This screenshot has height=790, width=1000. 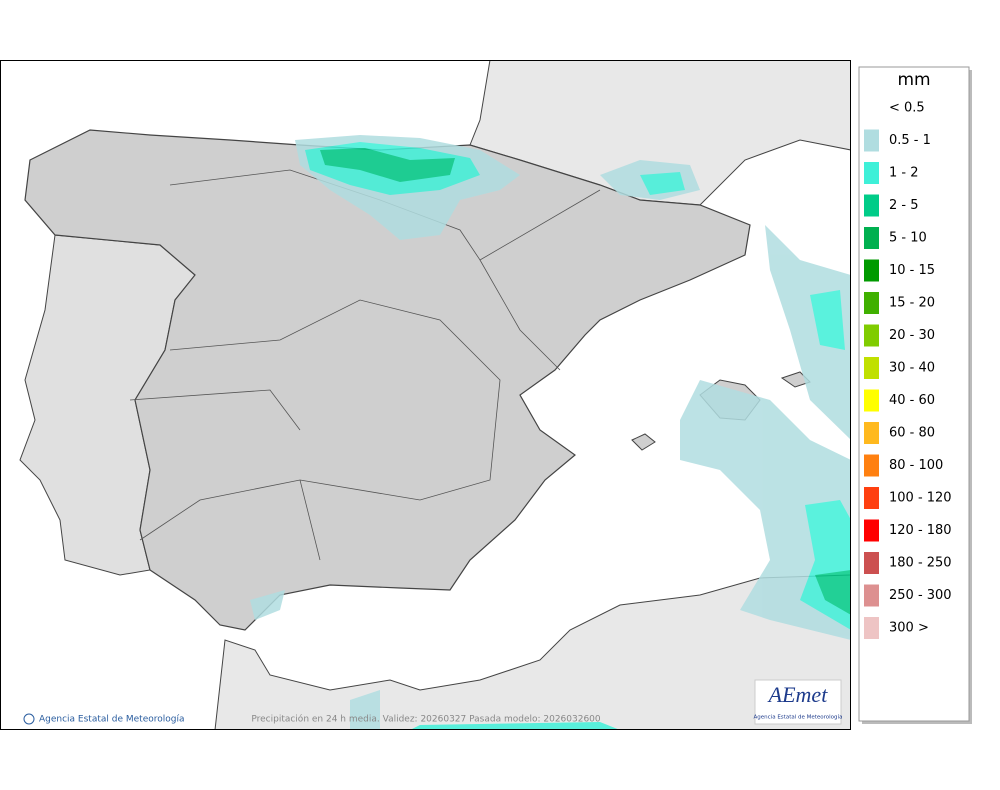 What do you see at coordinates (904, 173) in the screenshot?
I see `legend-label: 1 - 2` at bounding box center [904, 173].